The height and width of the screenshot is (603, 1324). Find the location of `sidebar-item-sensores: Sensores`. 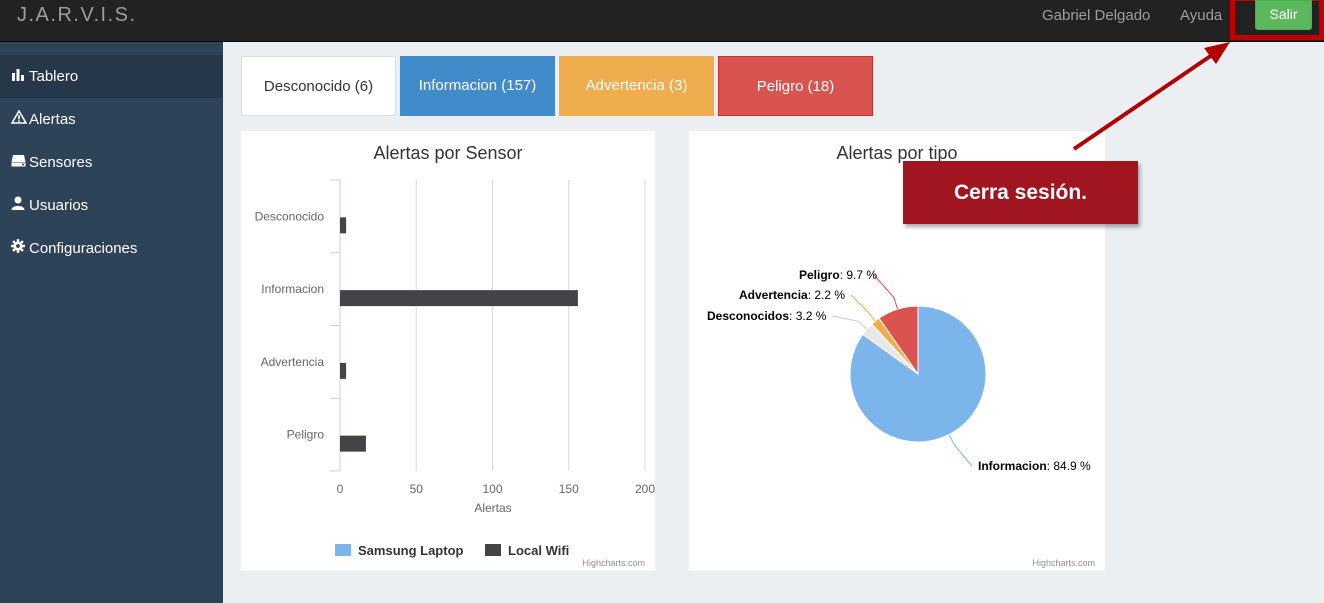

sidebar-item-sensores: Sensores is located at coordinates (111, 162).